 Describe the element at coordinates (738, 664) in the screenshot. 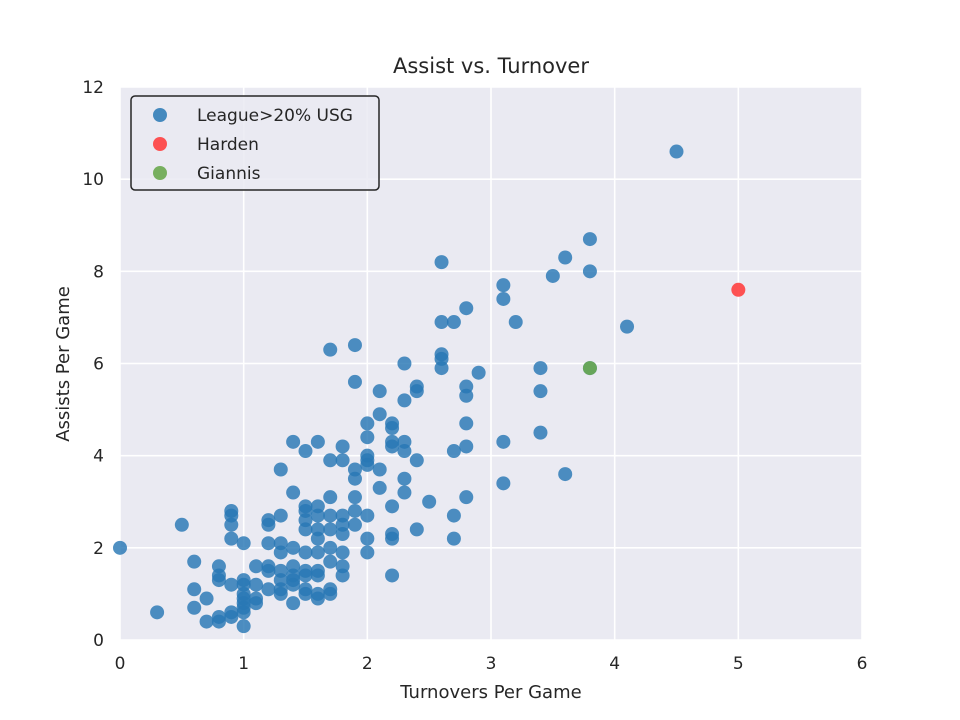

I see `x-tick-label: 5` at that location.